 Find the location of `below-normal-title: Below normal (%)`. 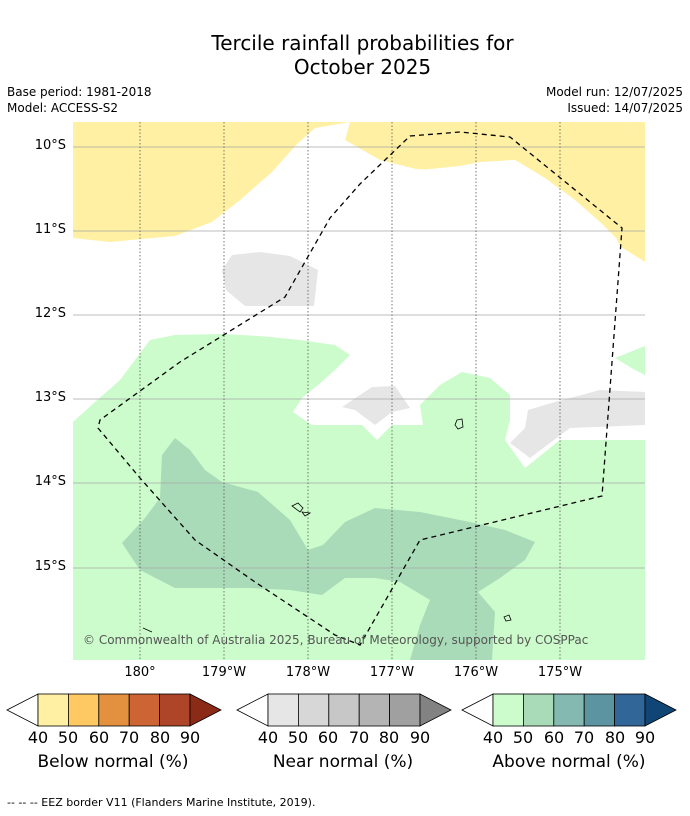

below-normal-title: Below normal (%) is located at coordinates (113, 762).